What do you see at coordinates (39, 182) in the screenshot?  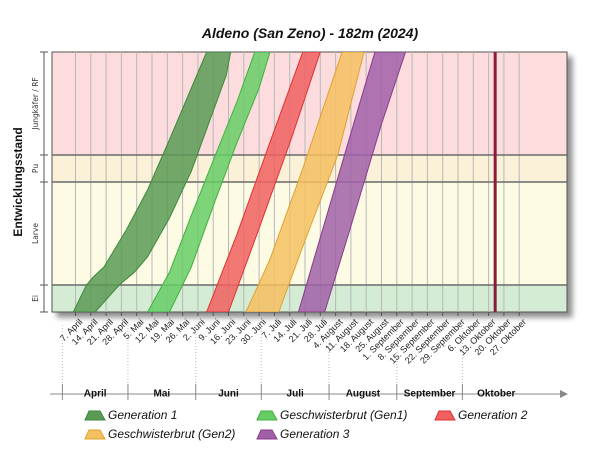 I see `stage-labels: Ei Larve Pu Jungkäfer / RF` at bounding box center [39, 182].